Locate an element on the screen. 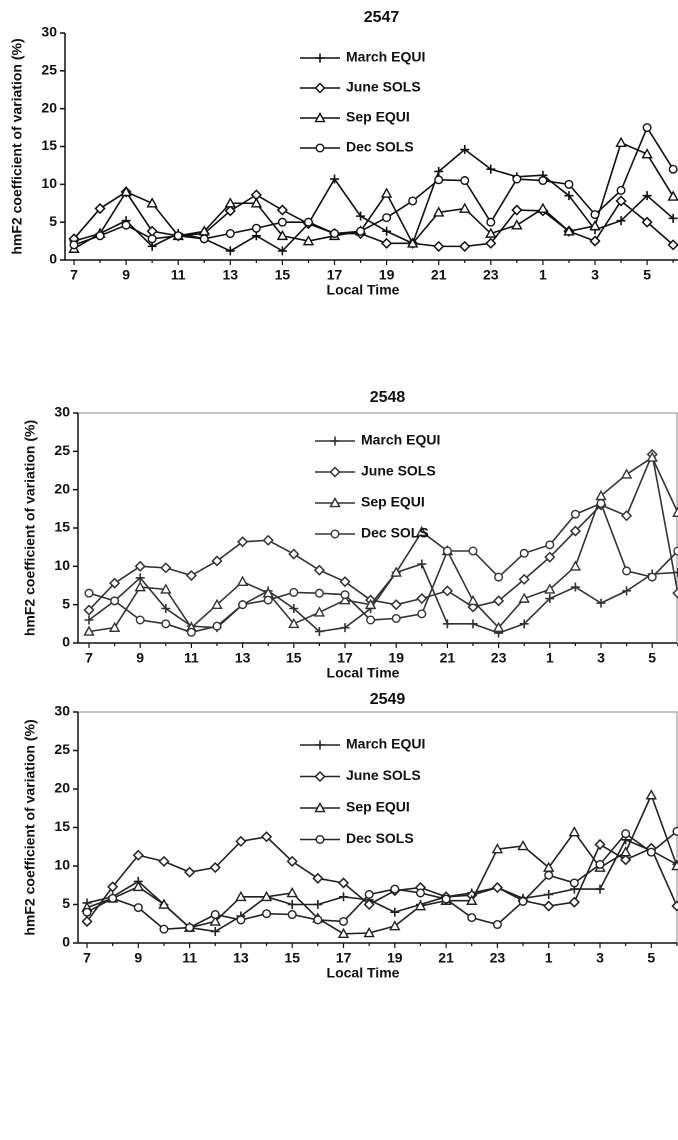  y-tick-label: 25 is located at coordinates (62, 450).